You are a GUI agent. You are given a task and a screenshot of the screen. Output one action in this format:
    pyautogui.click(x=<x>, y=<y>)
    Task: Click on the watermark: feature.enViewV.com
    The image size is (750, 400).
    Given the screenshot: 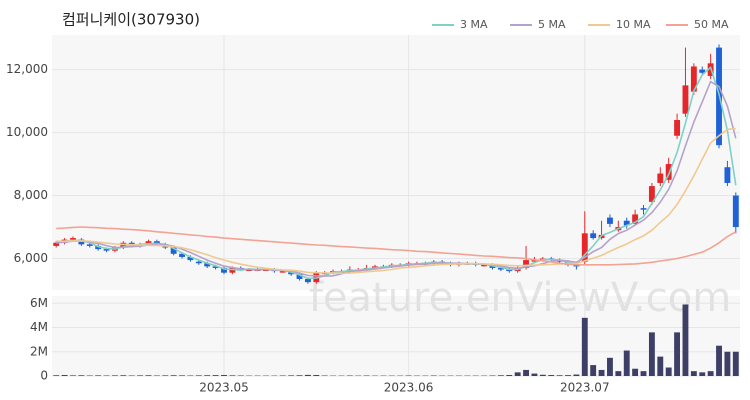 What is the action you would take?
    pyautogui.click(x=520, y=298)
    